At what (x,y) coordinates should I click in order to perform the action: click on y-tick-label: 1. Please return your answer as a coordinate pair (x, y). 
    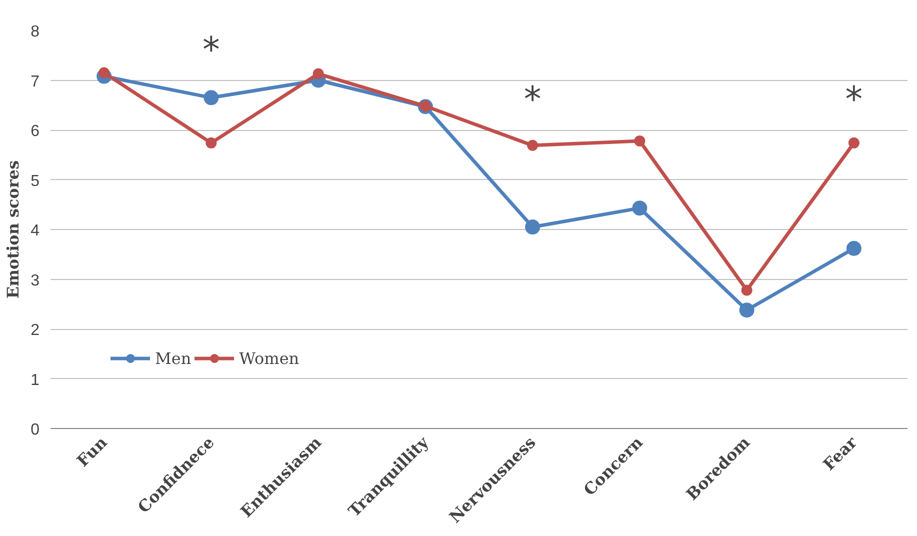
    Looking at the image, I should click on (35, 380).